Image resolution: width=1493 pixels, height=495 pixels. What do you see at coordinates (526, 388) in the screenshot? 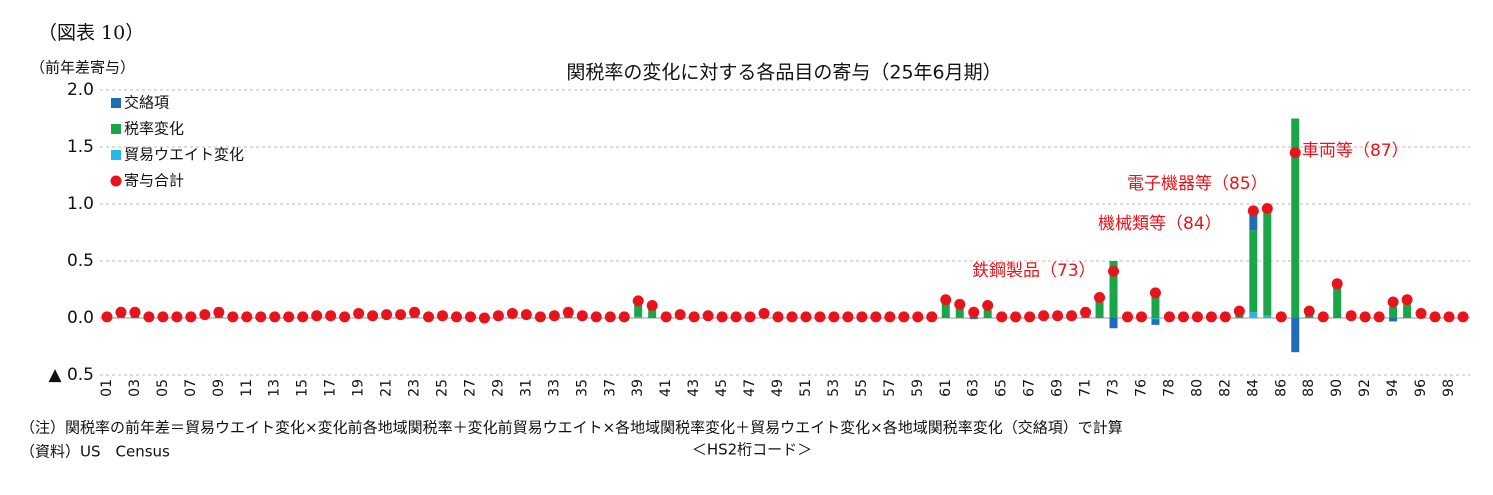
I see `x-tick-label: 31` at bounding box center [526, 388].